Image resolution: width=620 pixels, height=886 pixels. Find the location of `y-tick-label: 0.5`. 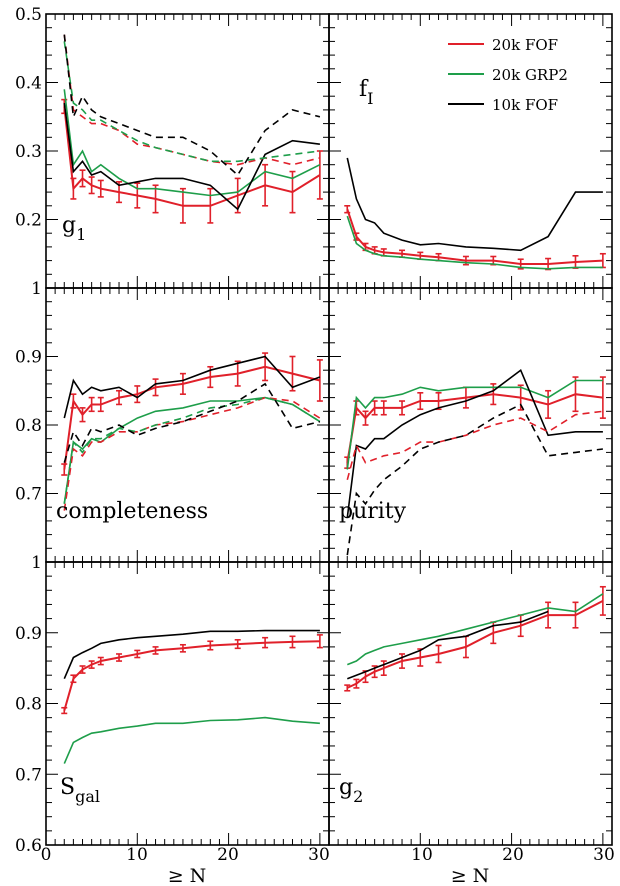

y-tick-label: 0.5 is located at coordinates (28, 15).